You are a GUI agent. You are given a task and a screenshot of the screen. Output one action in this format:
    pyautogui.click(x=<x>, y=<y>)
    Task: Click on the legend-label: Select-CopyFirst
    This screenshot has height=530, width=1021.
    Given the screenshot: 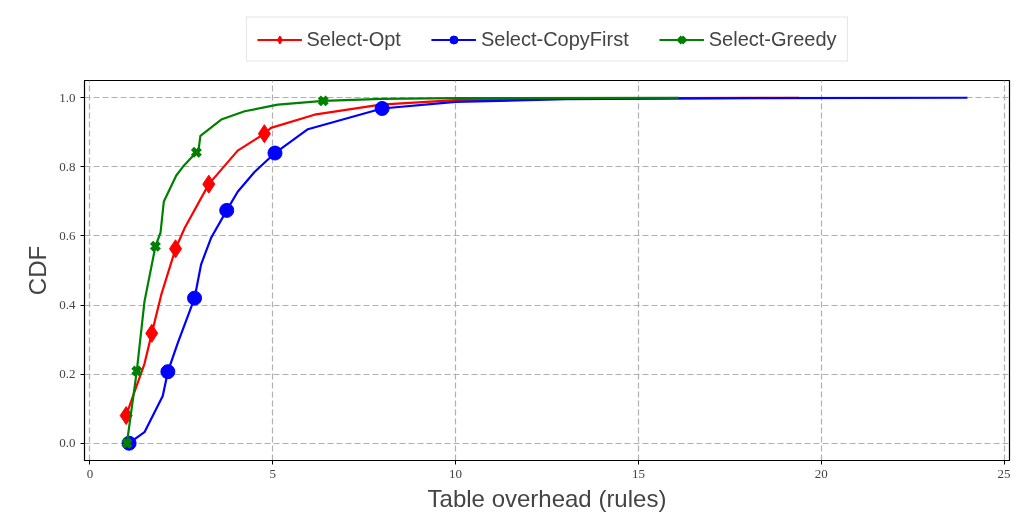 What is the action you would take?
    pyautogui.click(x=554, y=39)
    